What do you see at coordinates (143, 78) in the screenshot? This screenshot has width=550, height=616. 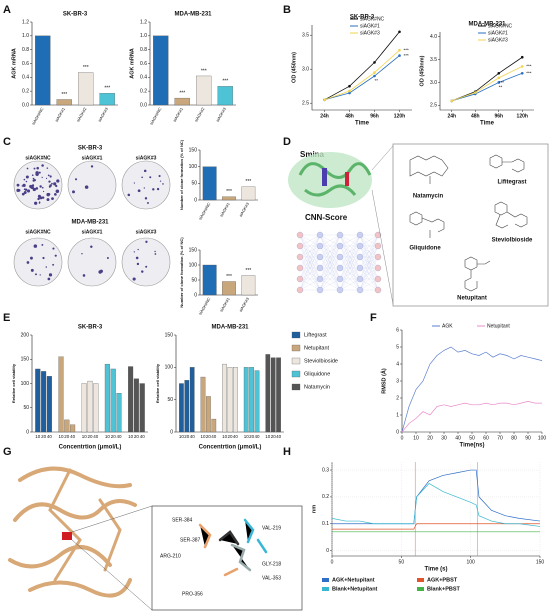 I see `y-tick-label: 0.4` at bounding box center [143, 78].